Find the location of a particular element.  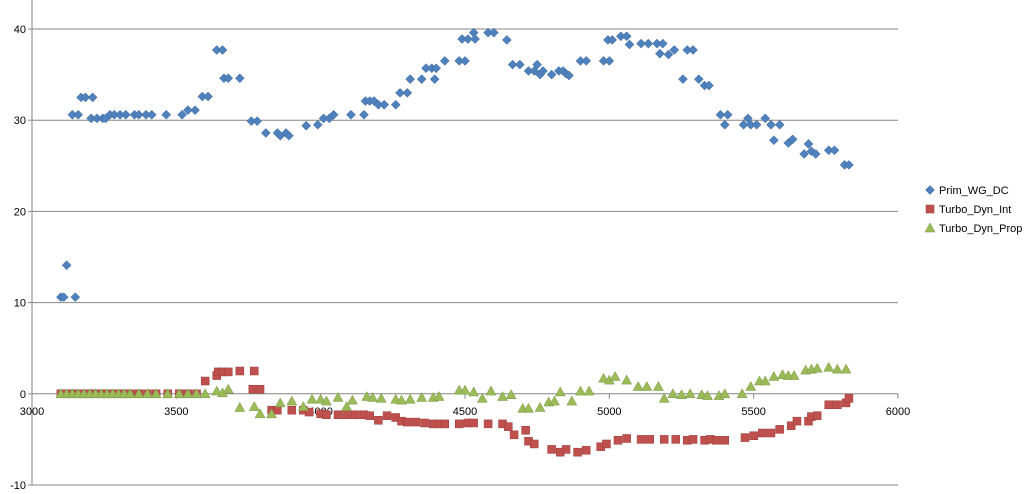

legend-item: Prim_WG_DC is located at coordinates (967, 191).